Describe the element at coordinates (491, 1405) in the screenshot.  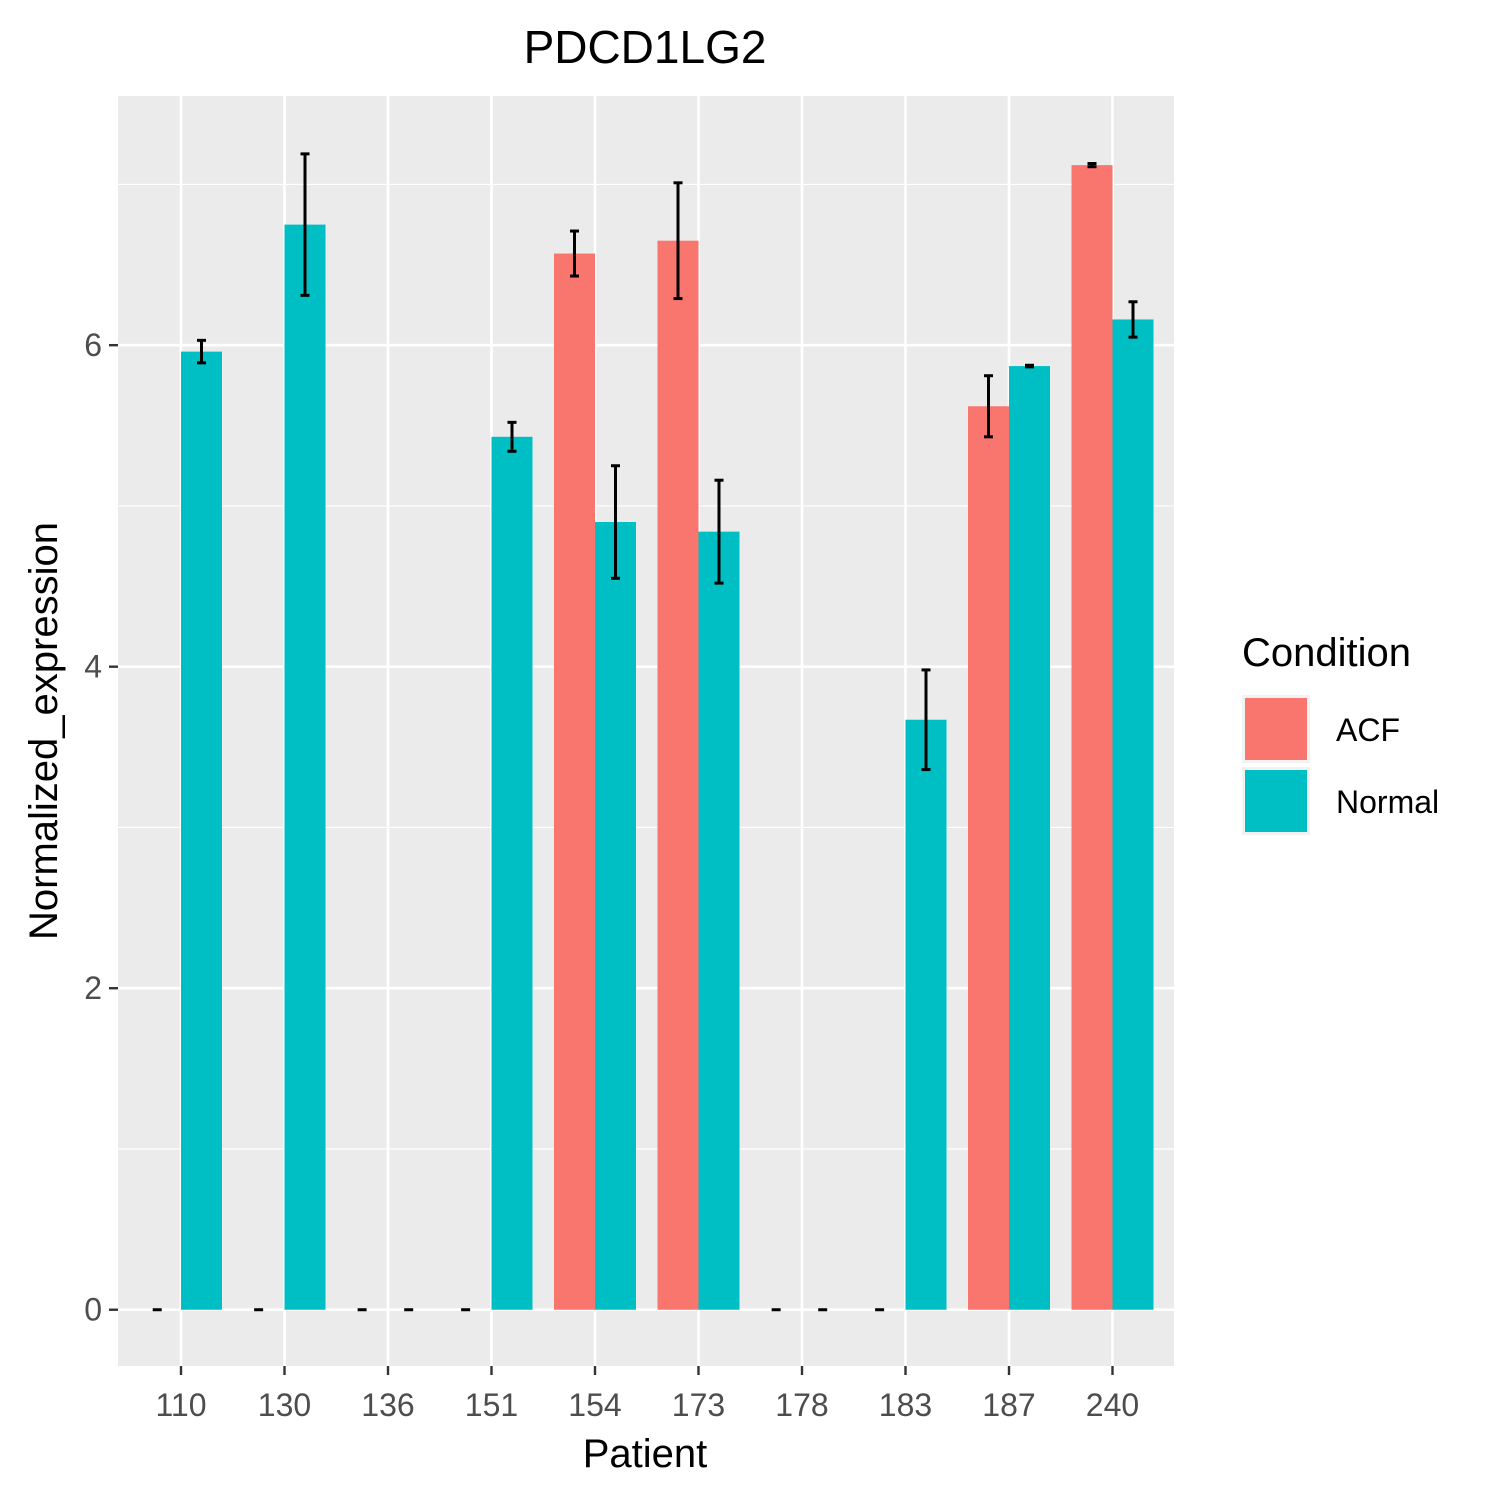
I see `x-tick-label: 151` at that location.